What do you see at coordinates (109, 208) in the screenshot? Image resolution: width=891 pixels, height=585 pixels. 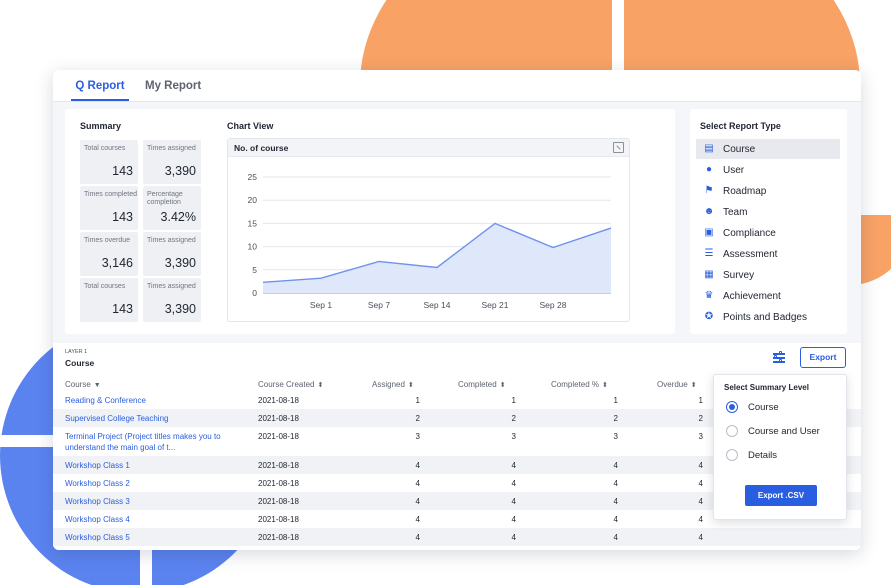 I see `summary-tile: Times completed 143` at bounding box center [109, 208].